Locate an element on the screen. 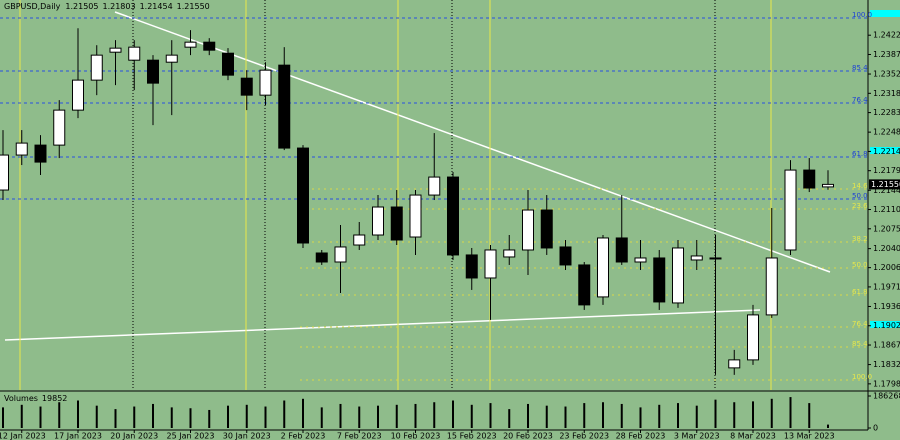 The height and width of the screenshot is (440, 900). last-price-label: 1.21550 is located at coordinates (885, 184).